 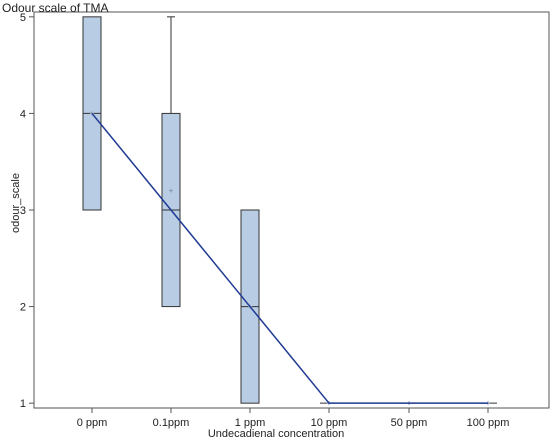 I want to click on y-tick-label: 3, so click(x=23, y=211).